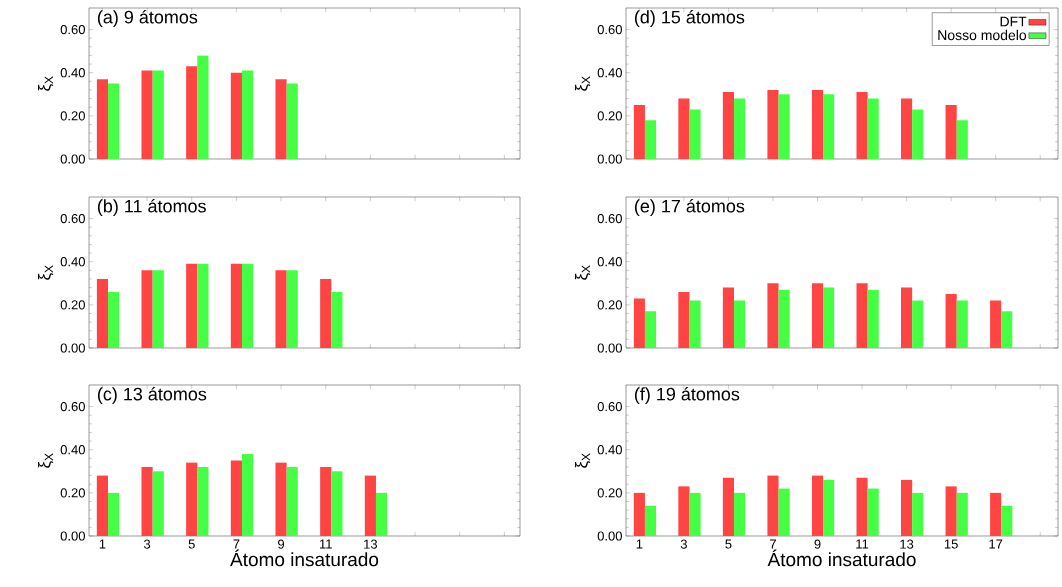 The height and width of the screenshot is (587, 1062). What do you see at coordinates (689, 19) in the screenshot?
I see `chart-title: (d) 15 átomos` at bounding box center [689, 19].